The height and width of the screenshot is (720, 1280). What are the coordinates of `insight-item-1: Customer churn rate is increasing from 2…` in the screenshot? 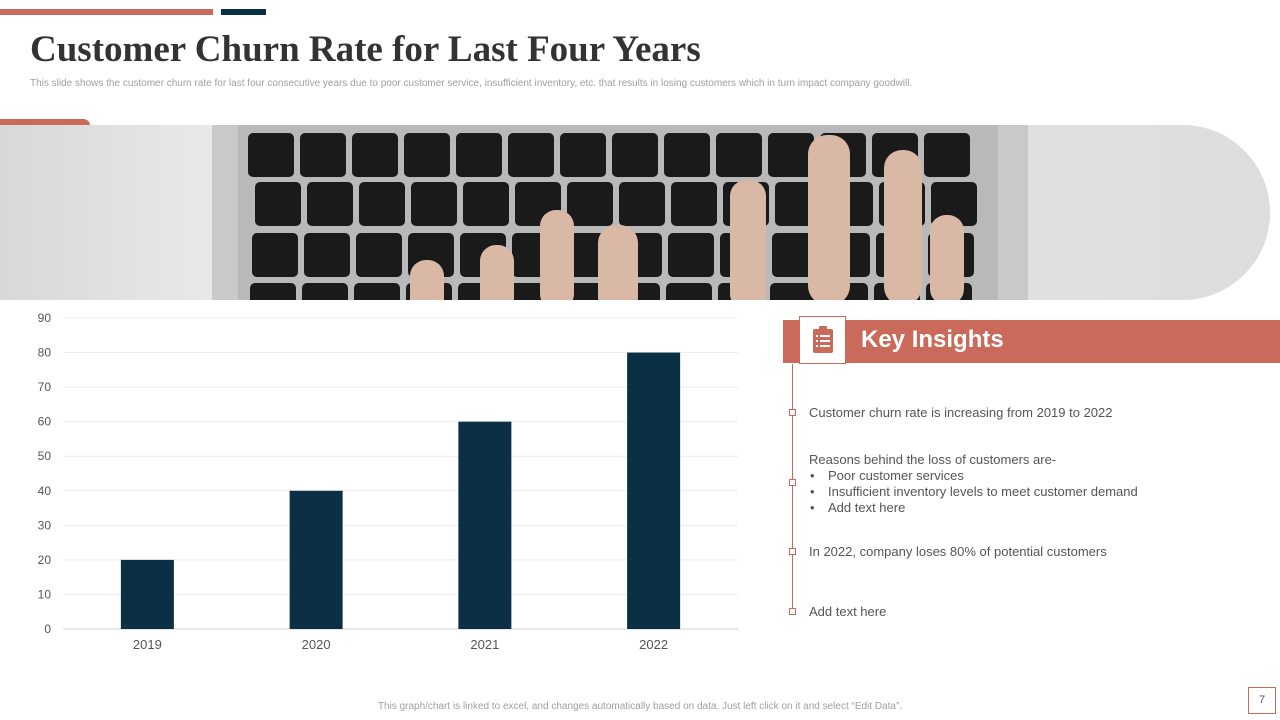 It's located at (961, 412).